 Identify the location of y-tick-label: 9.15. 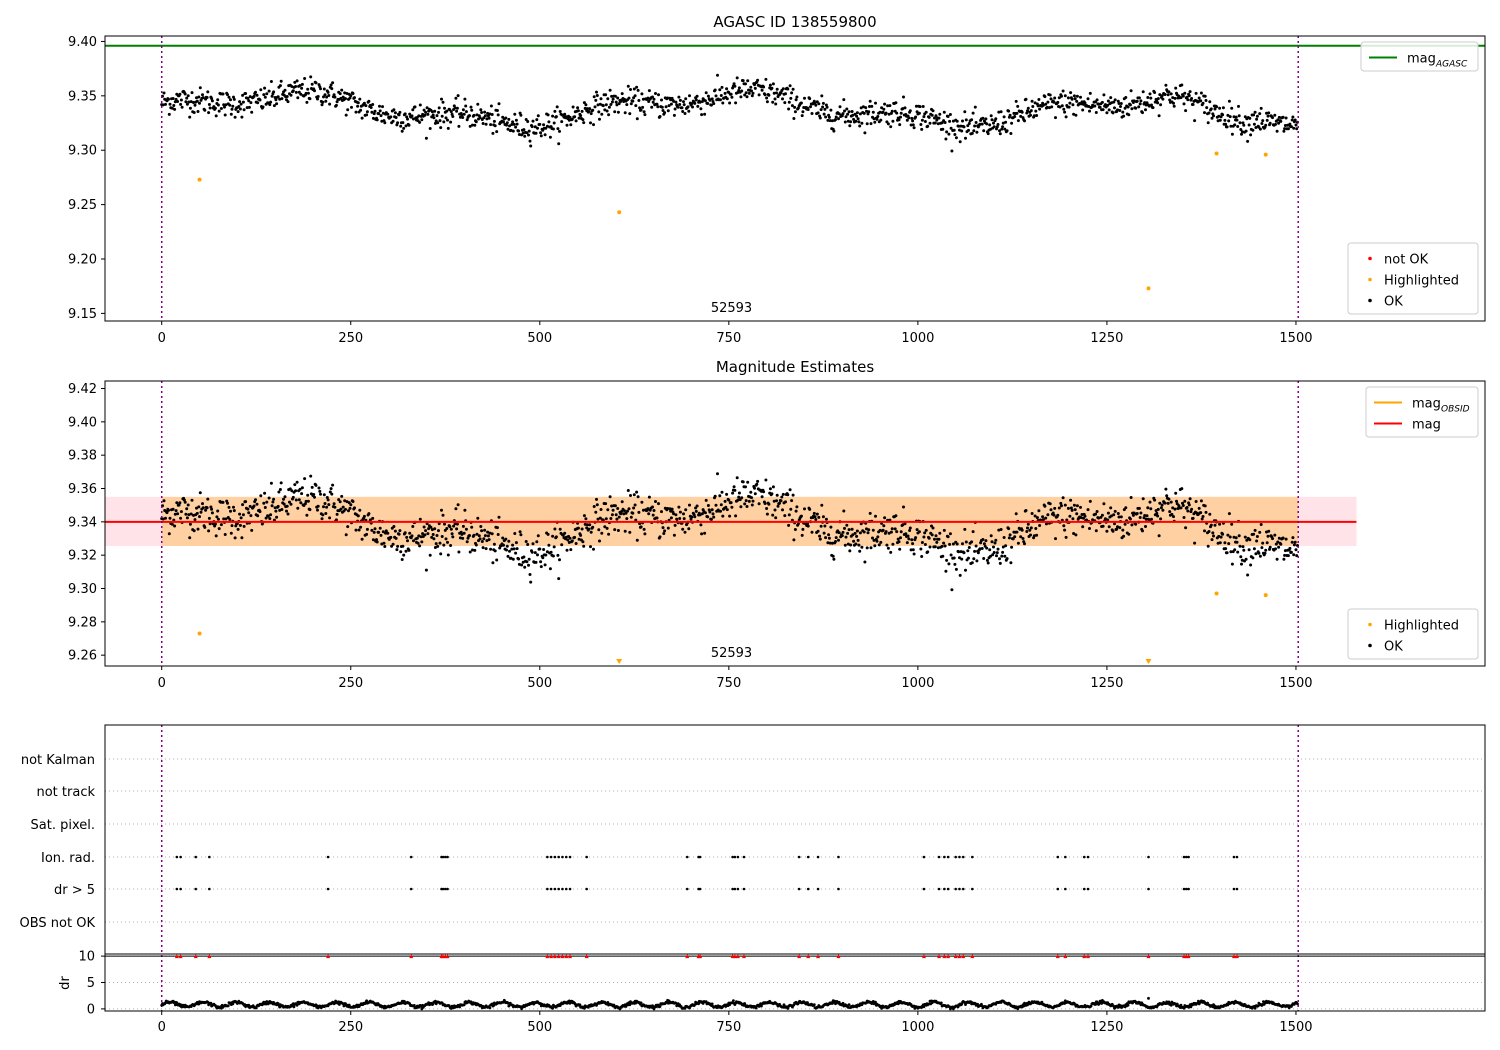
(82, 314).